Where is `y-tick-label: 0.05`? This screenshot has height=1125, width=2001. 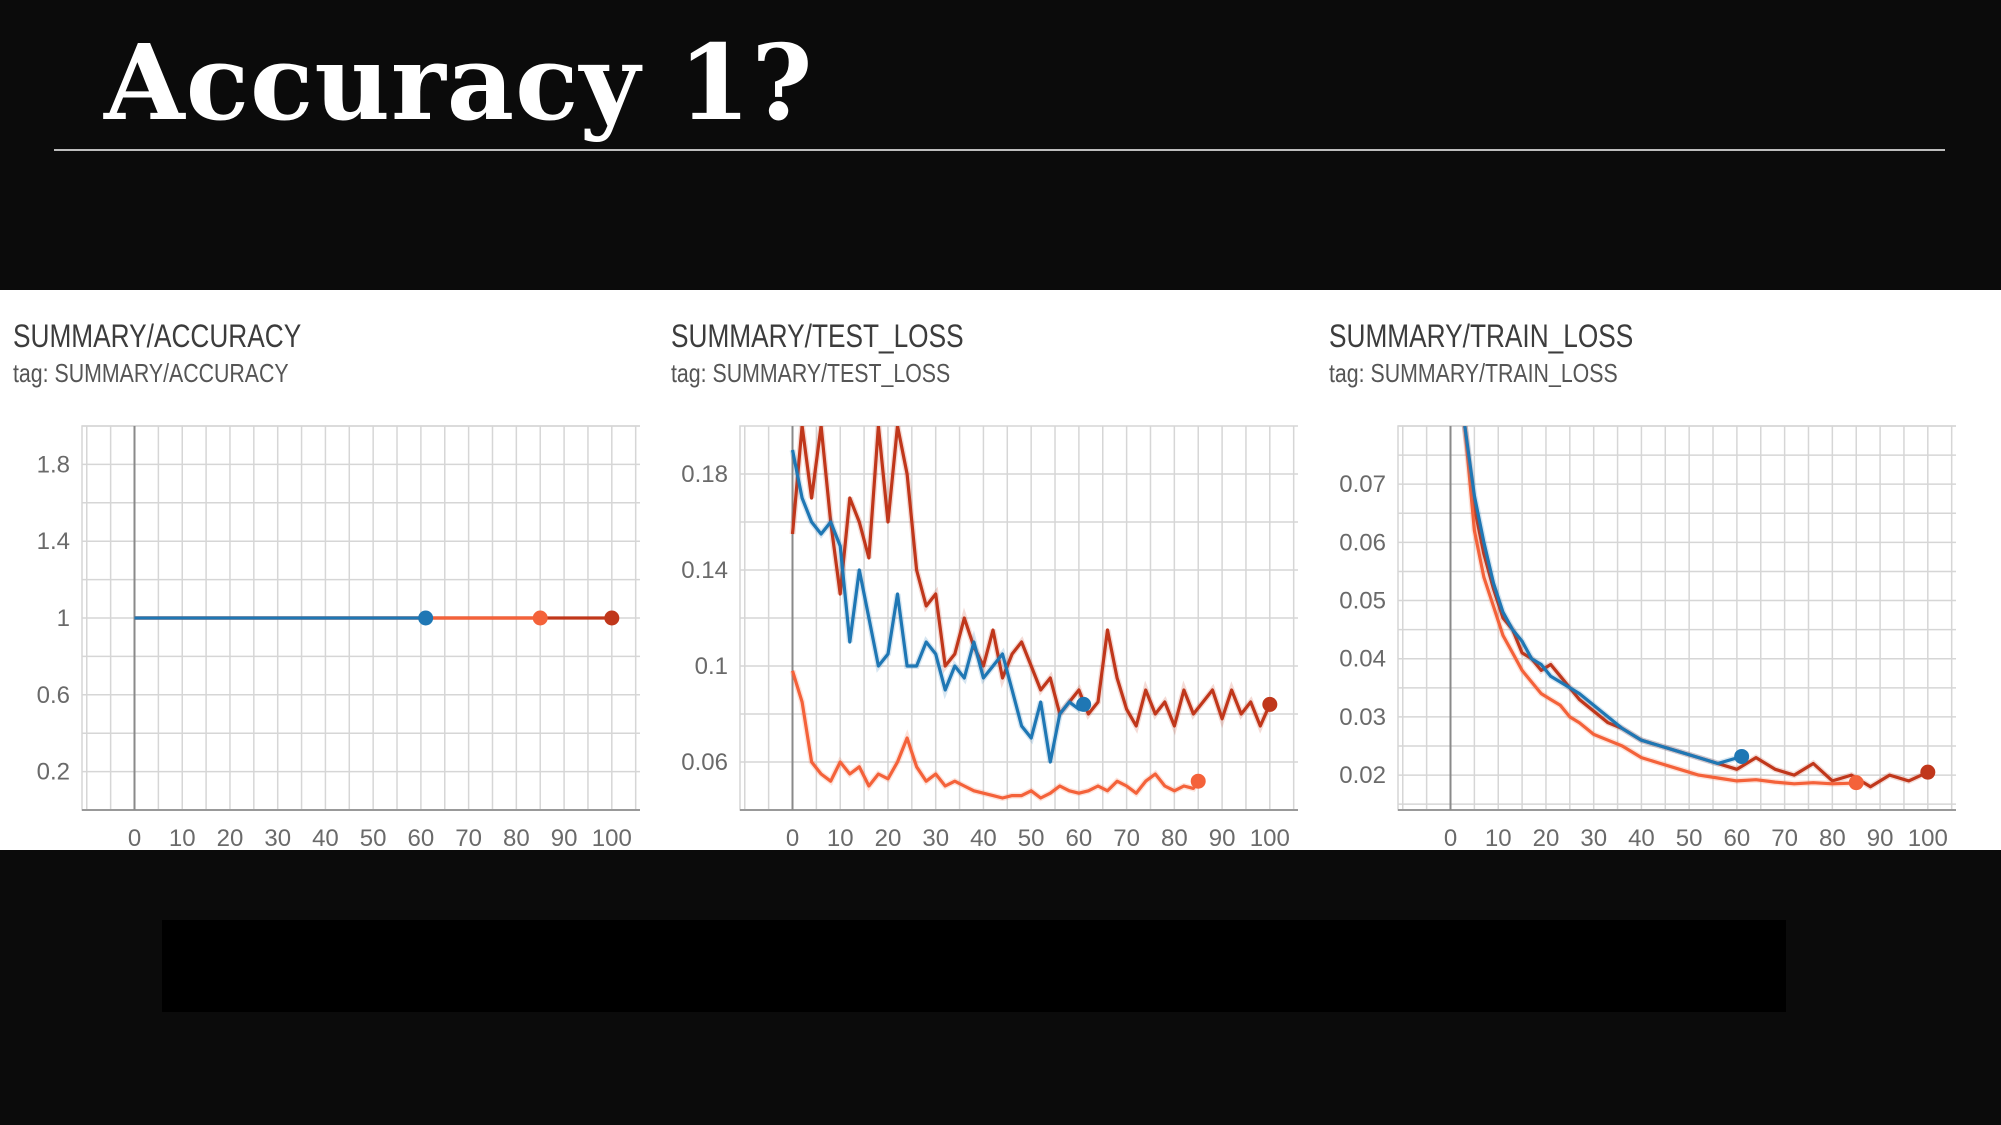 y-tick-label: 0.05 is located at coordinates (1362, 601).